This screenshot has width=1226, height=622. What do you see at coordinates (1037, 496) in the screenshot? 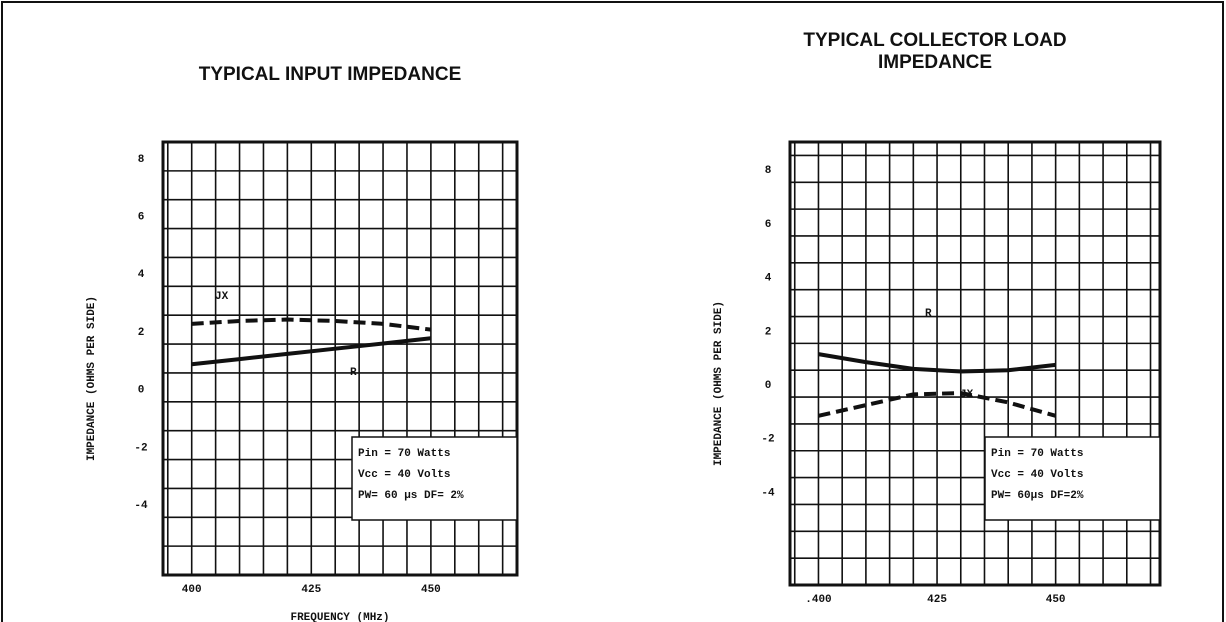
I see `annotation-text: PW= 60µs DF=2%` at bounding box center [1037, 496].